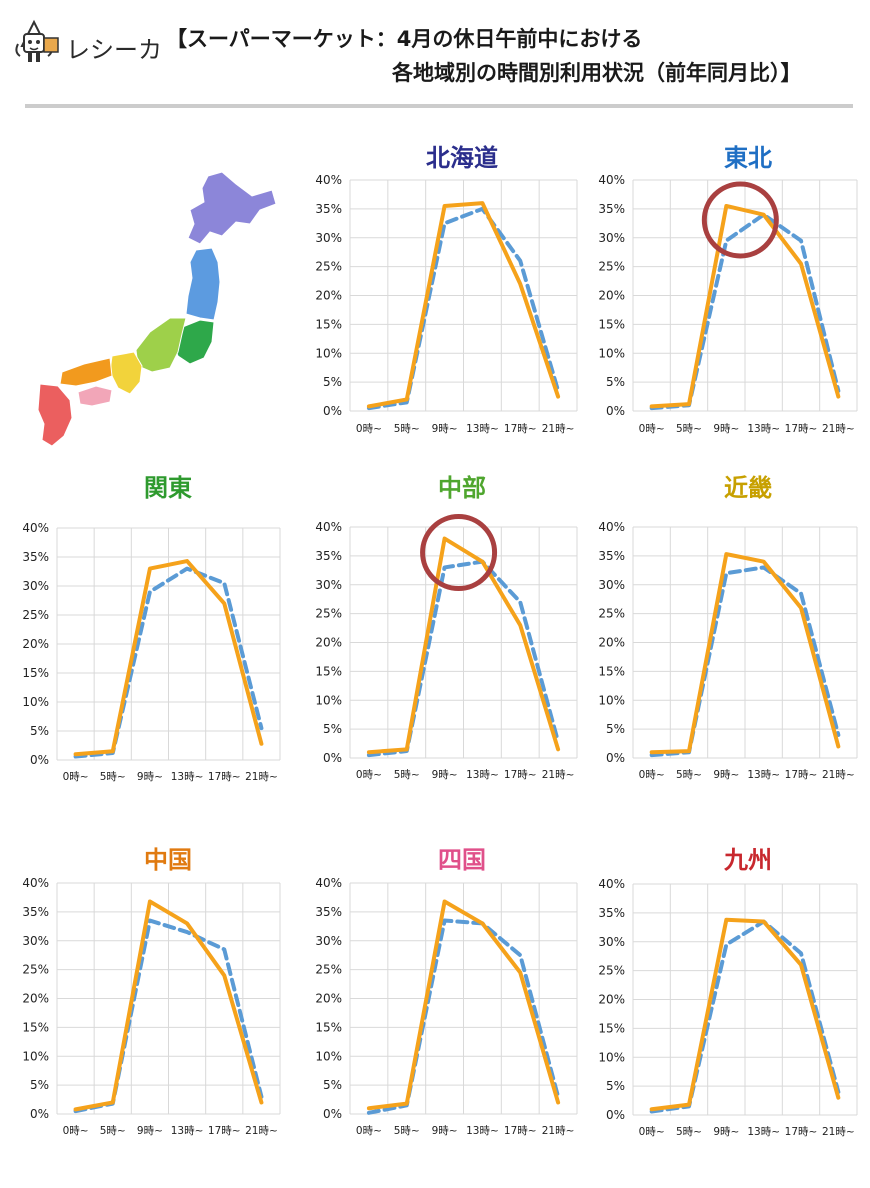  Describe the element at coordinates (168, 860) in the screenshot. I see `chart-title: 中国` at that location.